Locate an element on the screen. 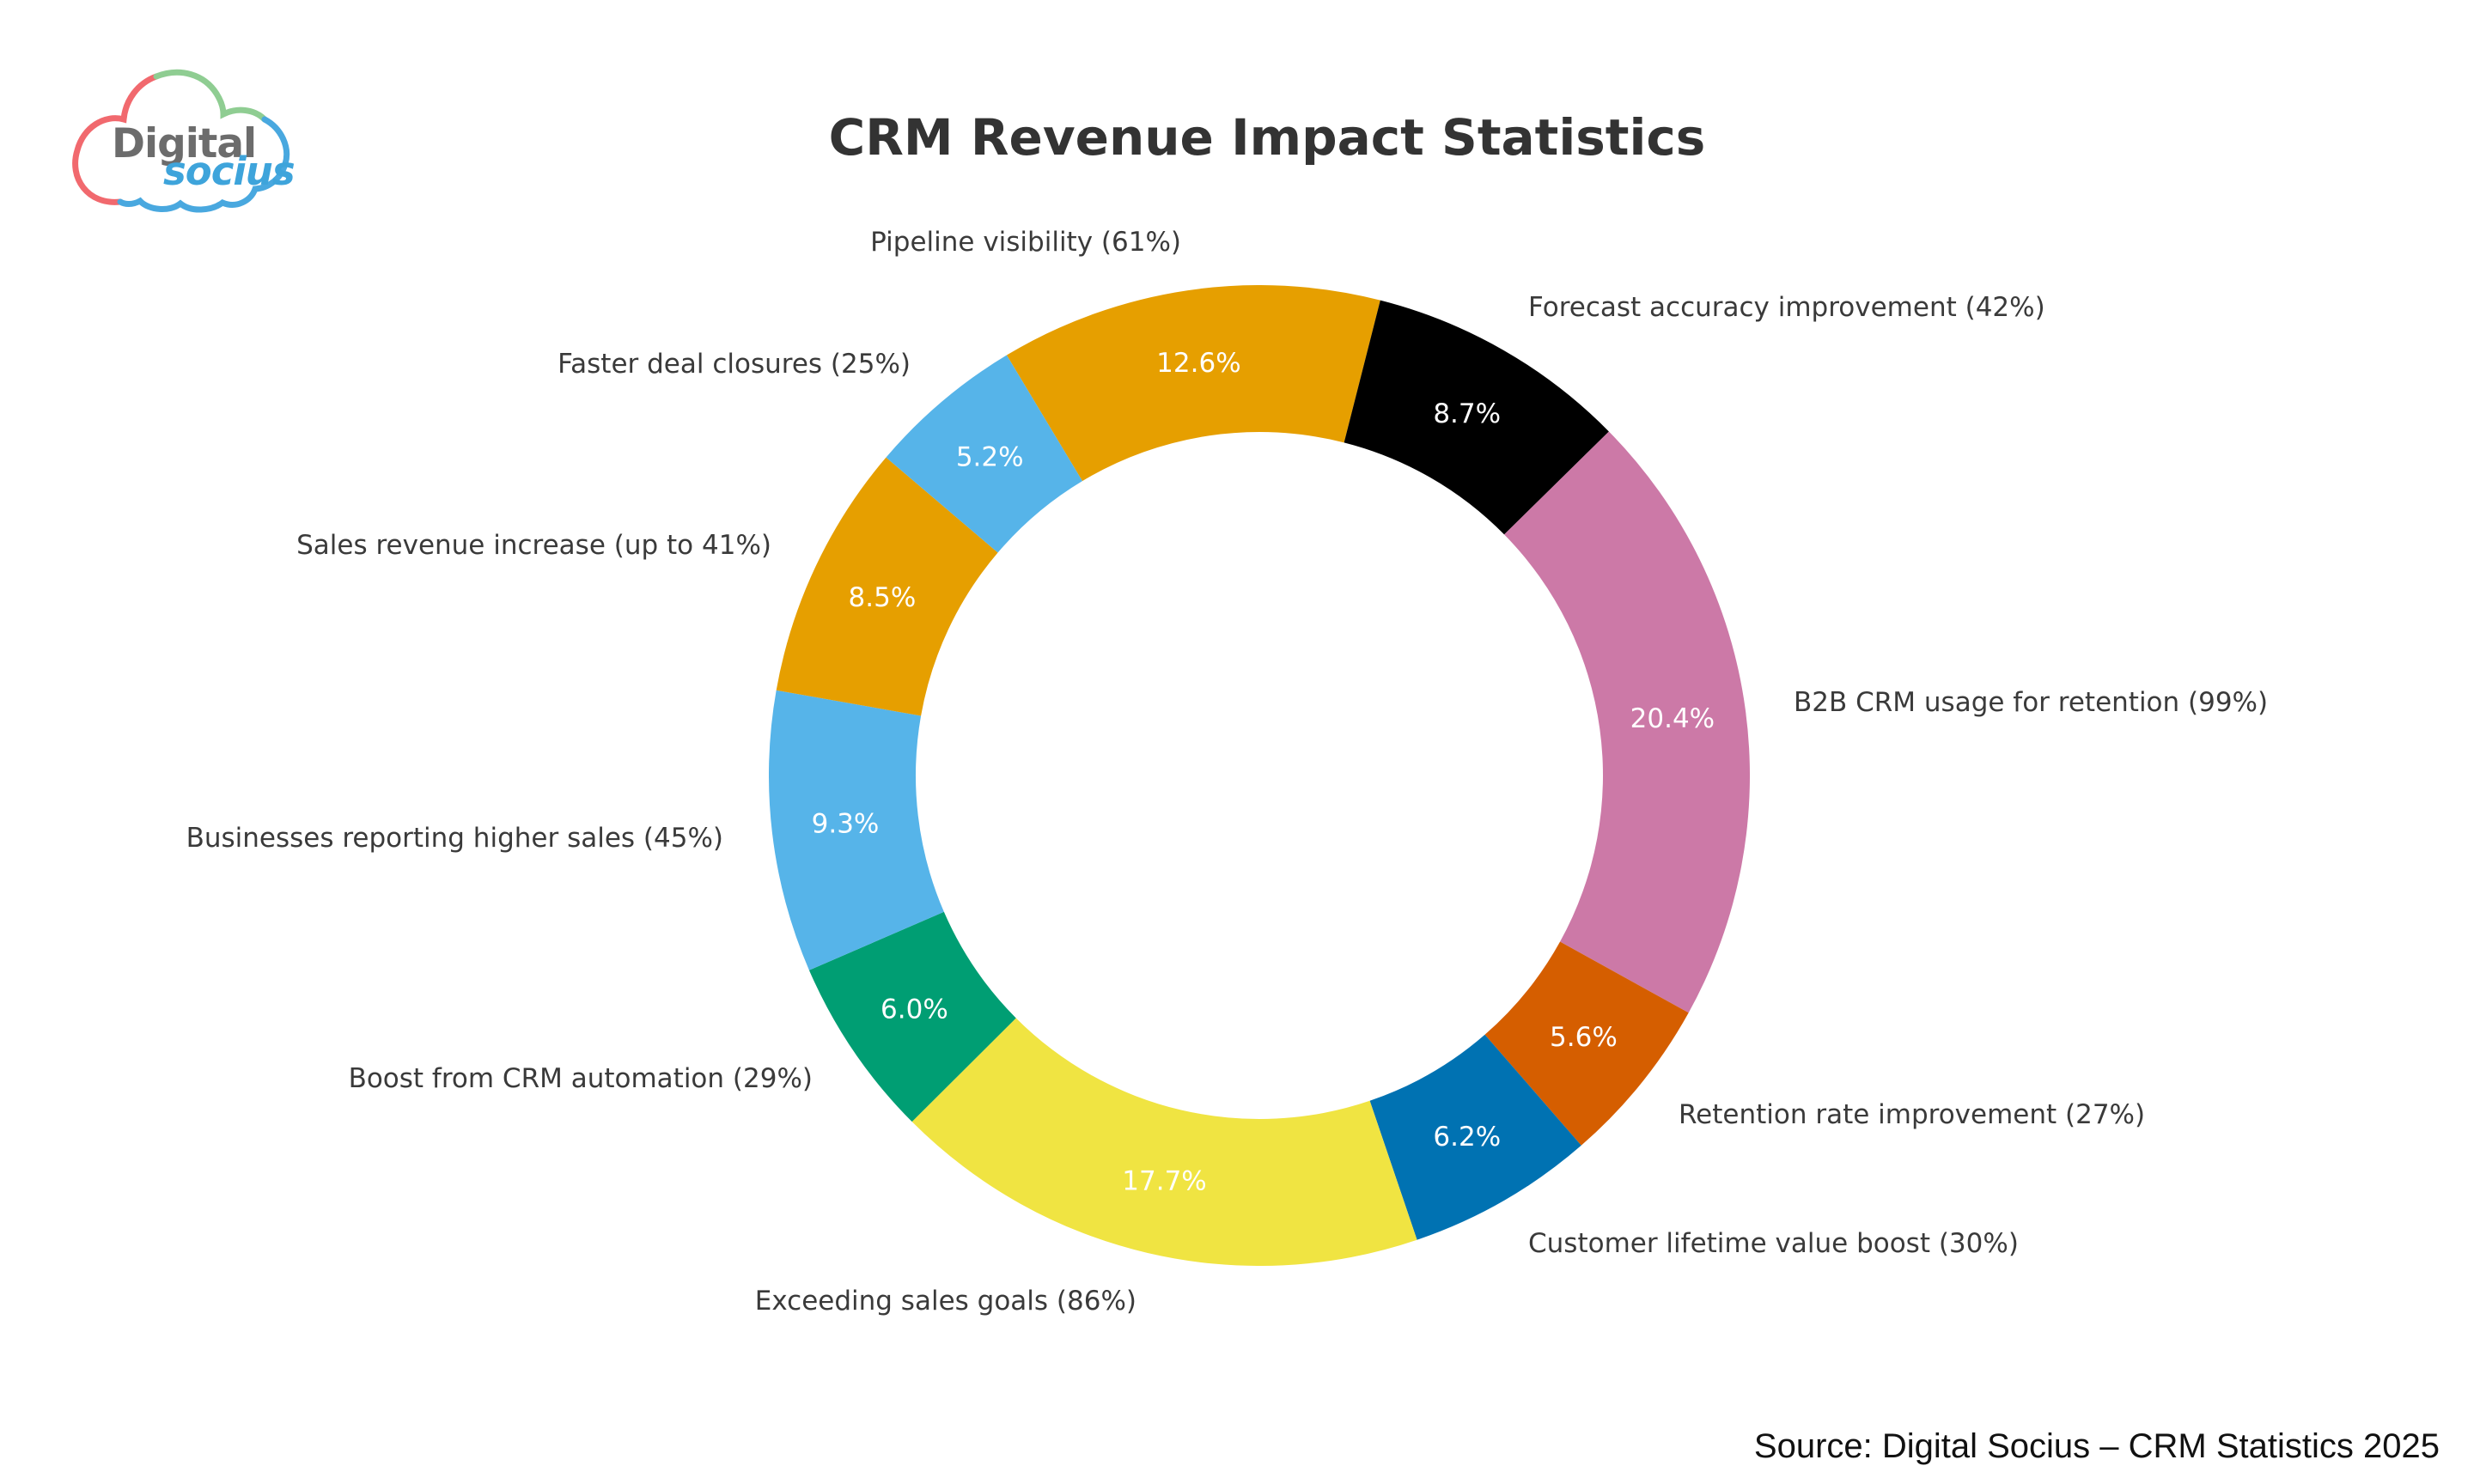 This screenshot has width=2474, height=1484. segment-label-1: Forecast accuracy improvement (42%) is located at coordinates (1786, 307).